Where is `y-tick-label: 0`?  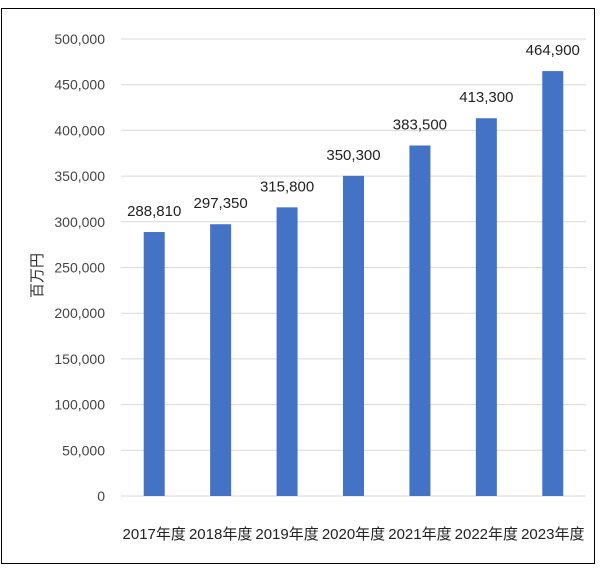
y-tick-label: 0 is located at coordinates (101, 496).